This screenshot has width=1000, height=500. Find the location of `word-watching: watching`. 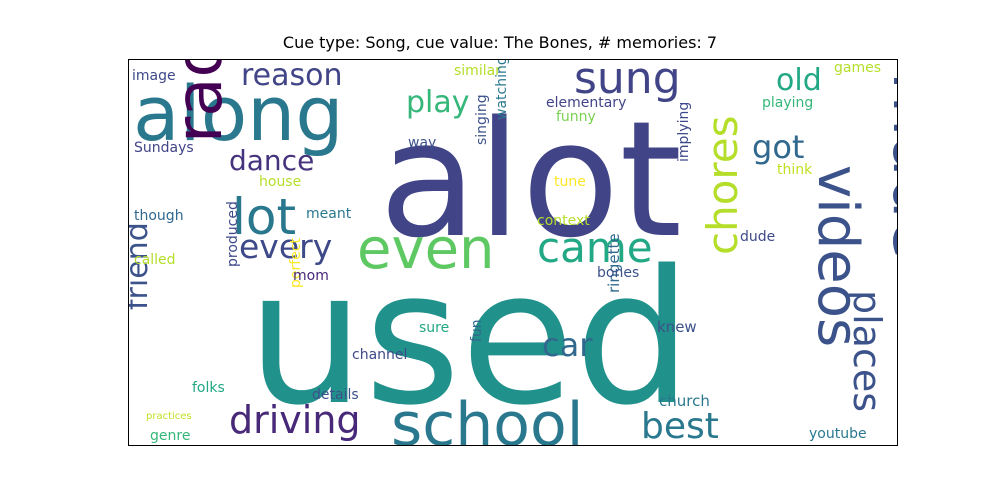

word-watching: watching is located at coordinates (502, 90).